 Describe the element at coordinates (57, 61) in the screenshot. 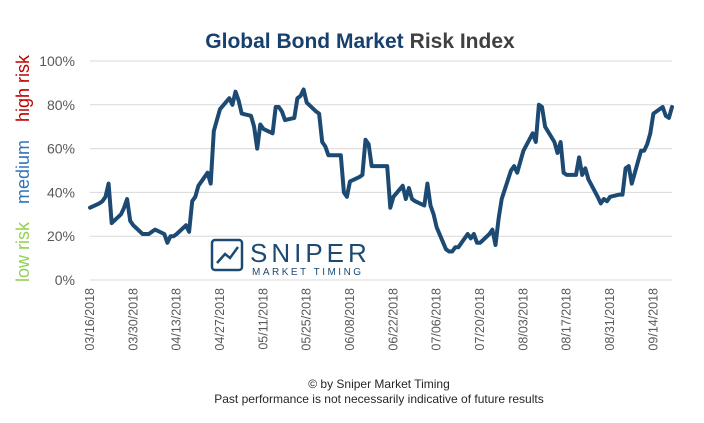

I see `y-tick-label: 100%` at that location.